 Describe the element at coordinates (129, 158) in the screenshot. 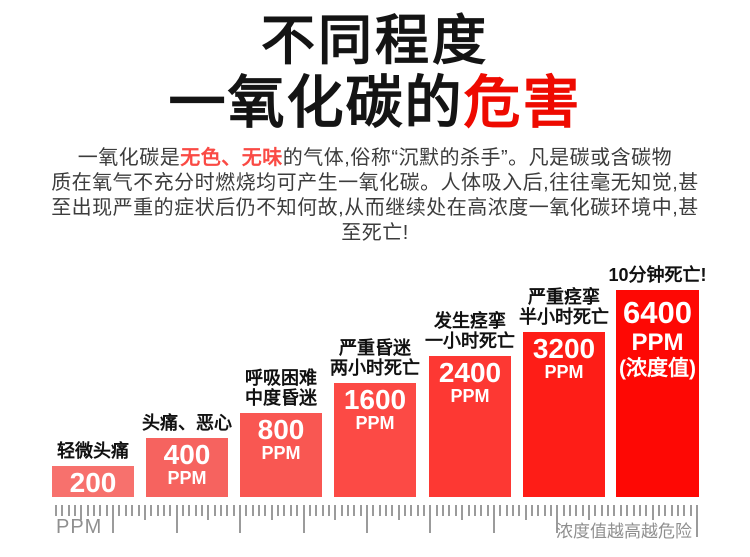

I see `intro-line1-pre: 一氧化碳是` at that location.